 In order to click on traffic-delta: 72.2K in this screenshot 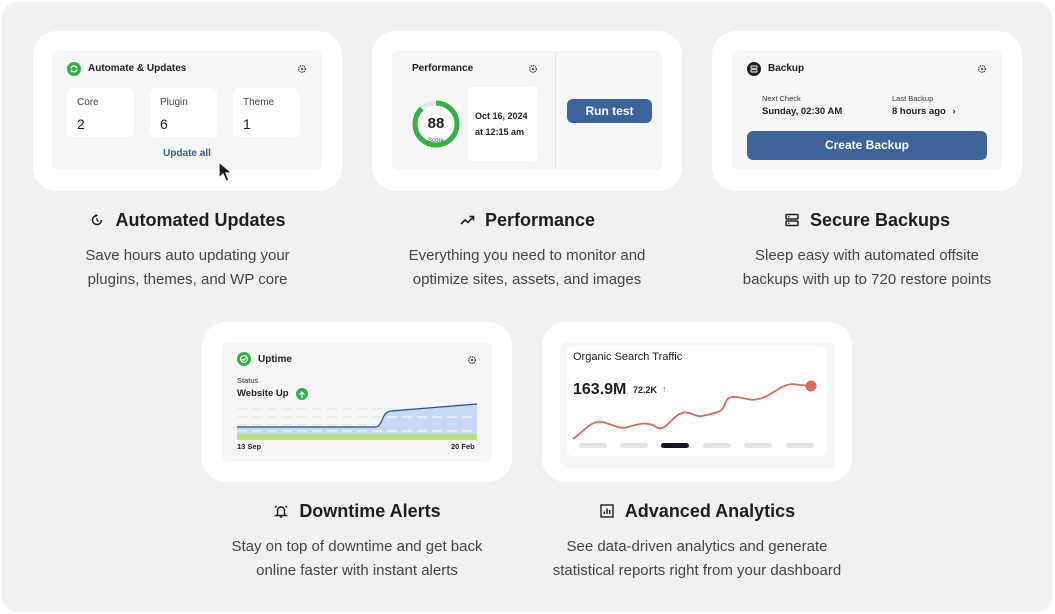, I will do `click(645, 390)`.